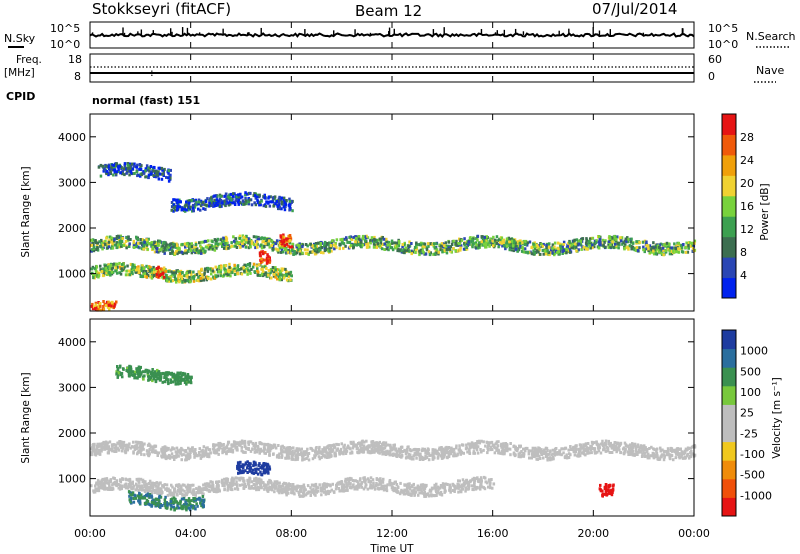  What do you see at coordinates (394, 68) in the screenshot?
I see `freq-panel: : Freq. [MHz] 18 8 60 0 Nave` at bounding box center [394, 68].